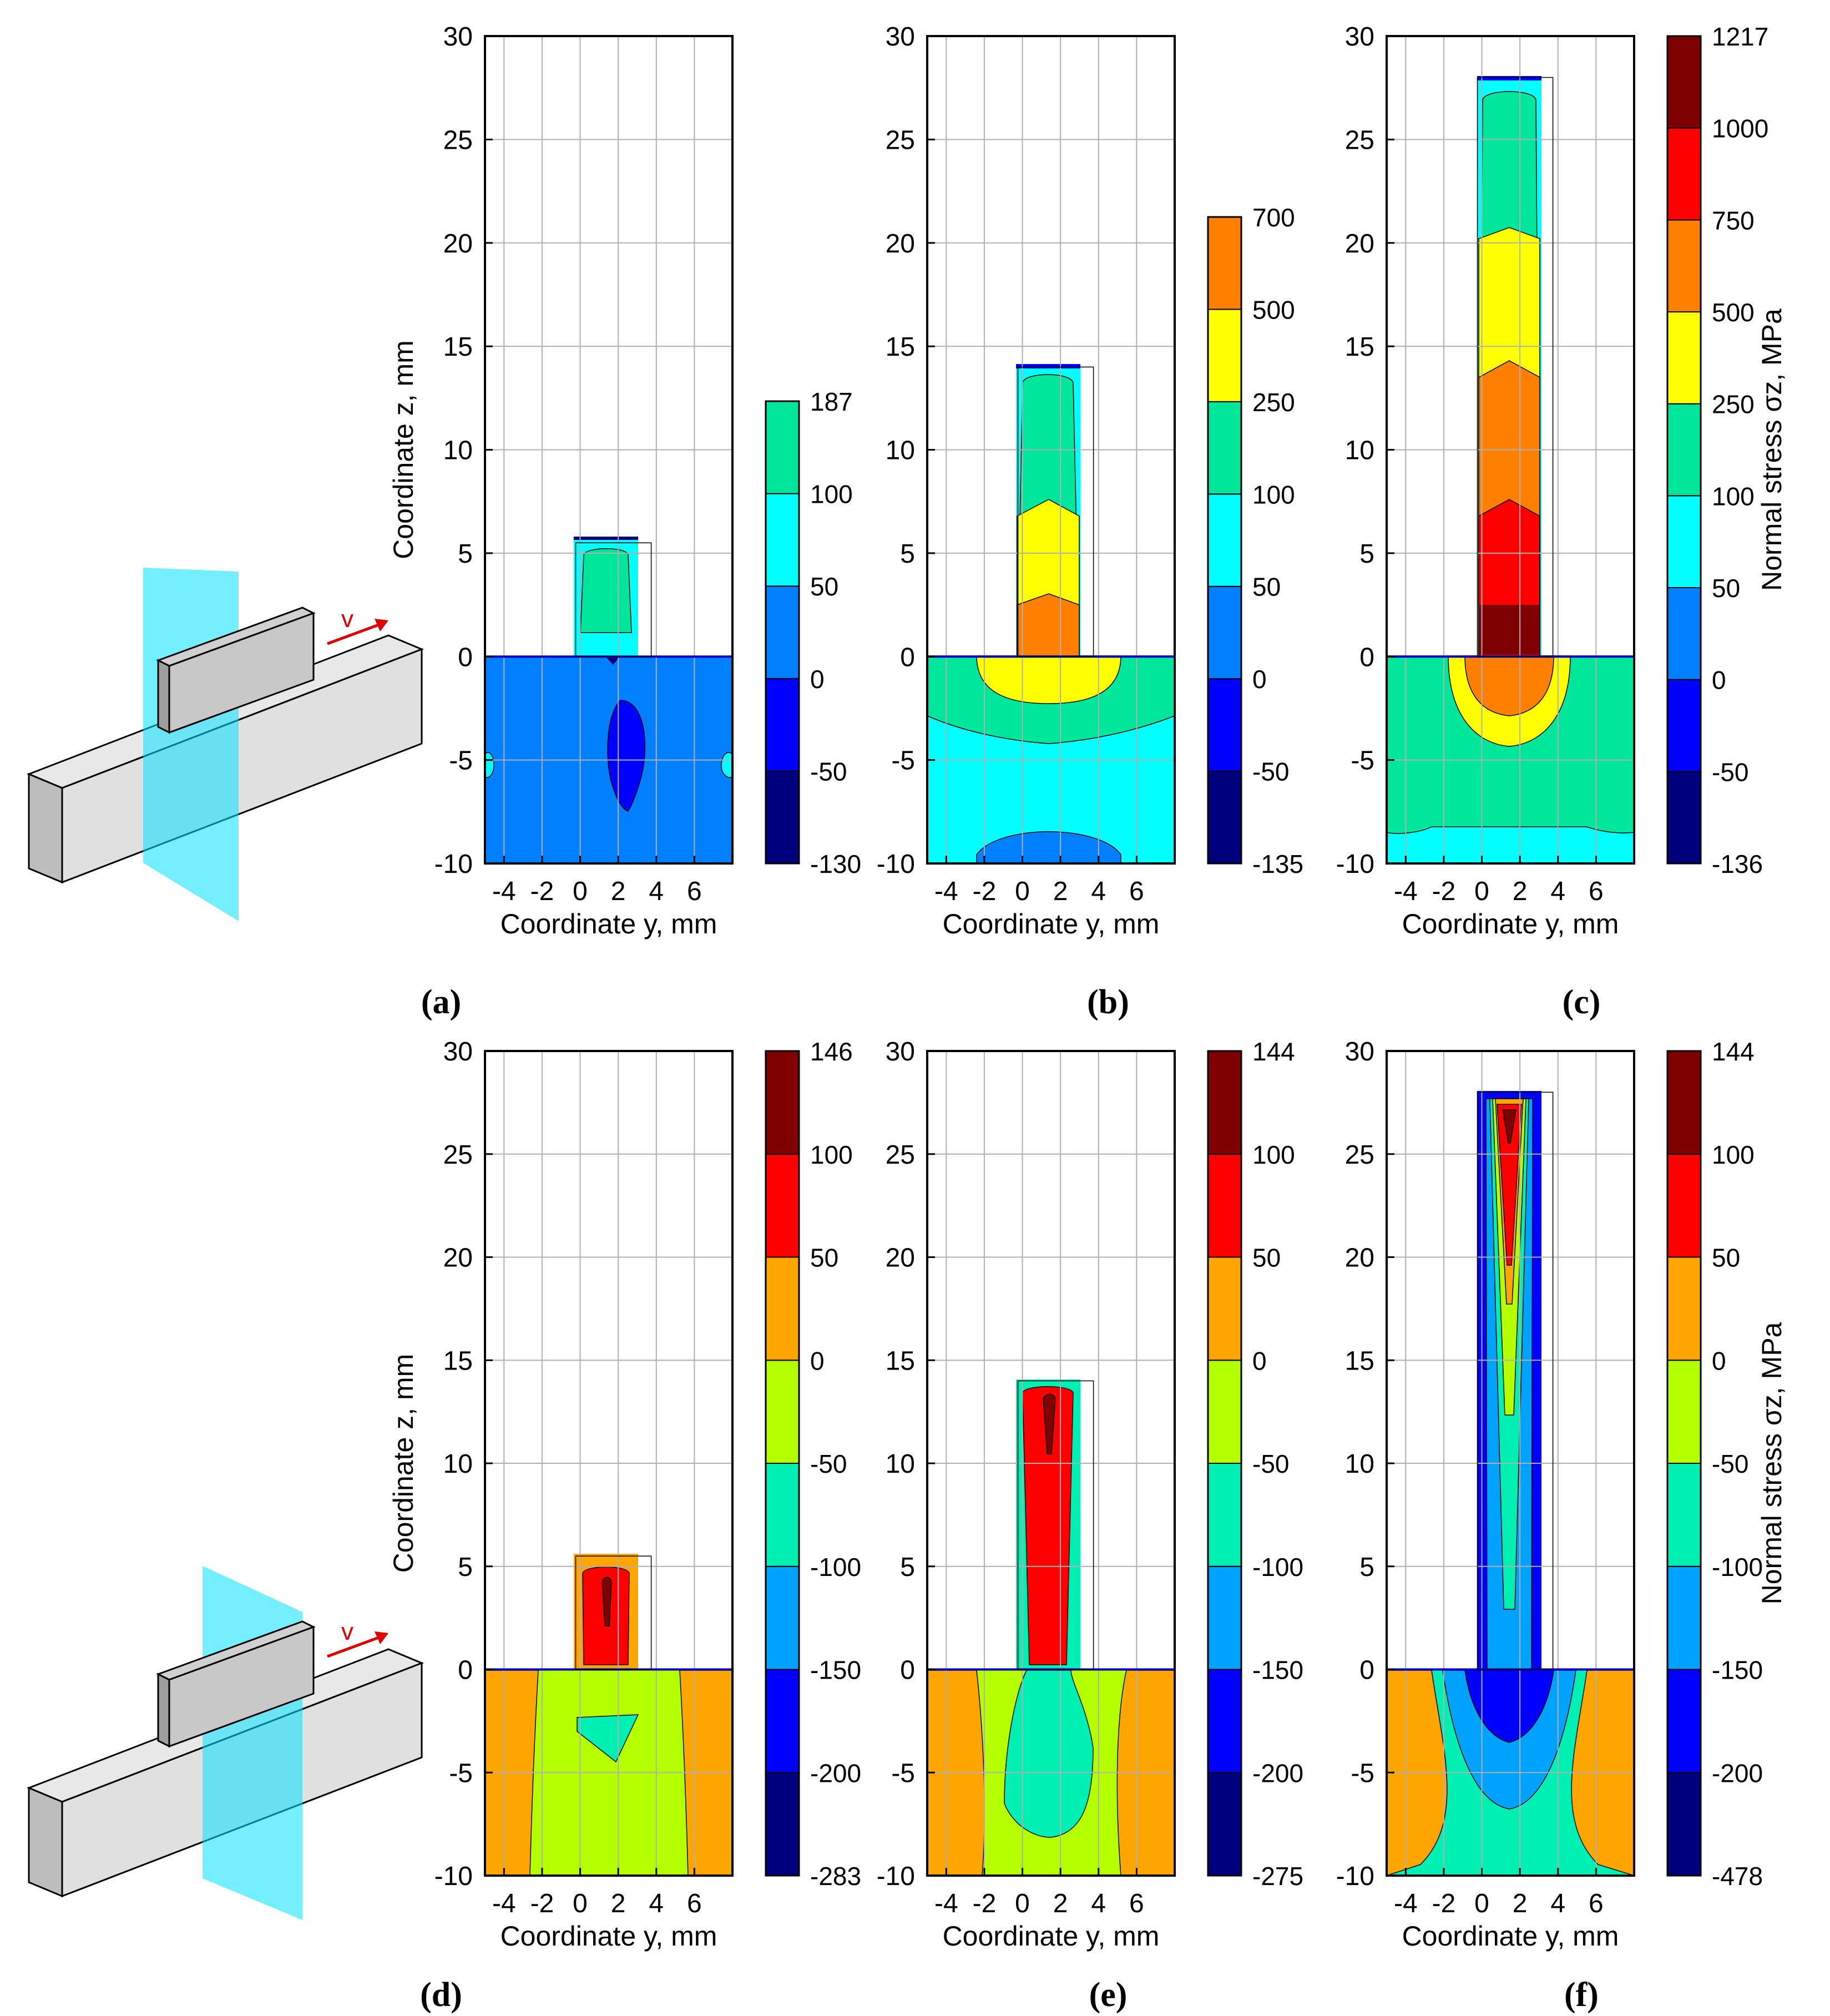  What do you see at coordinates (1355, 864) in the screenshot?
I see `y-tick-label: -10` at bounding box center [1355, 864].